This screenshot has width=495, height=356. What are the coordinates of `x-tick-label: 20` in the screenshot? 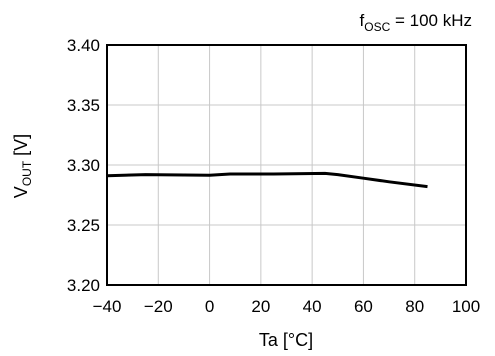 It's located at (260, 306).